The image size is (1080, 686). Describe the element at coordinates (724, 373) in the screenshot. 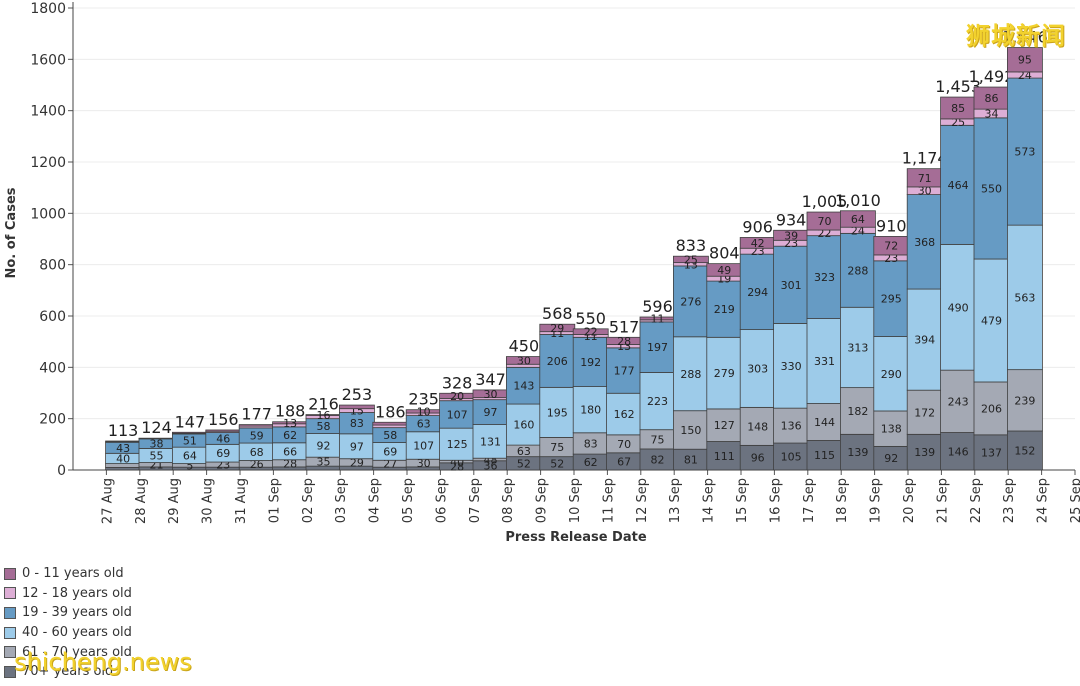

I see `data-label: 279` at that location.